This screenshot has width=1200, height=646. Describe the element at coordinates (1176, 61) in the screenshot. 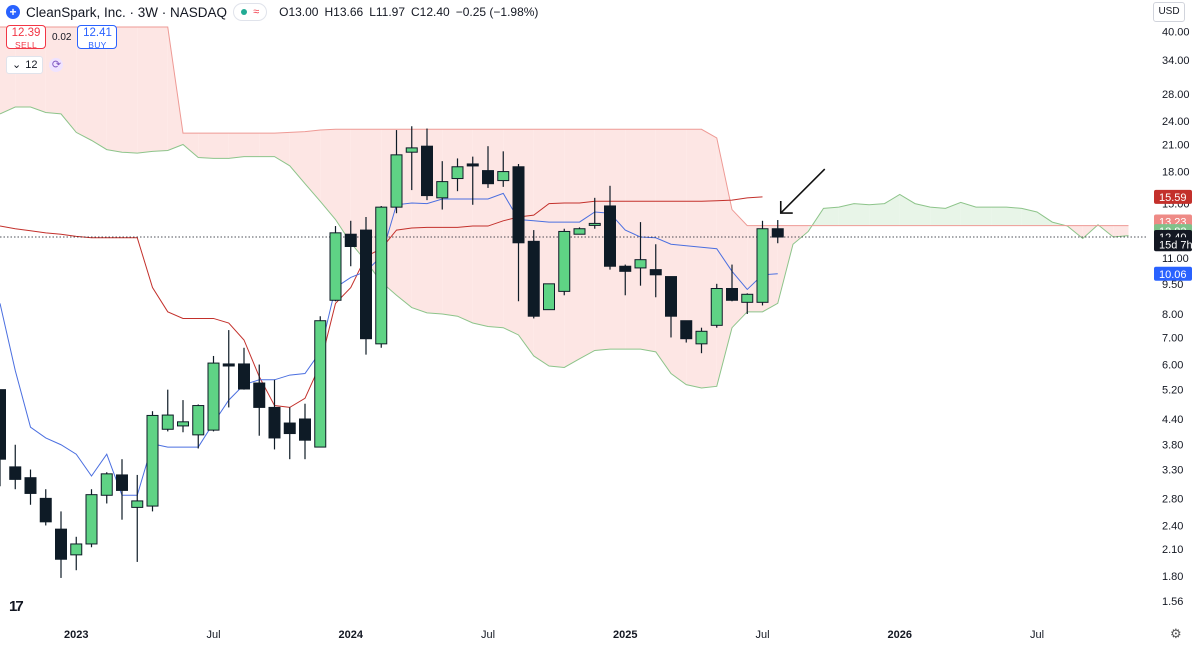

I see `y-tick-label: 34.00` at that location.